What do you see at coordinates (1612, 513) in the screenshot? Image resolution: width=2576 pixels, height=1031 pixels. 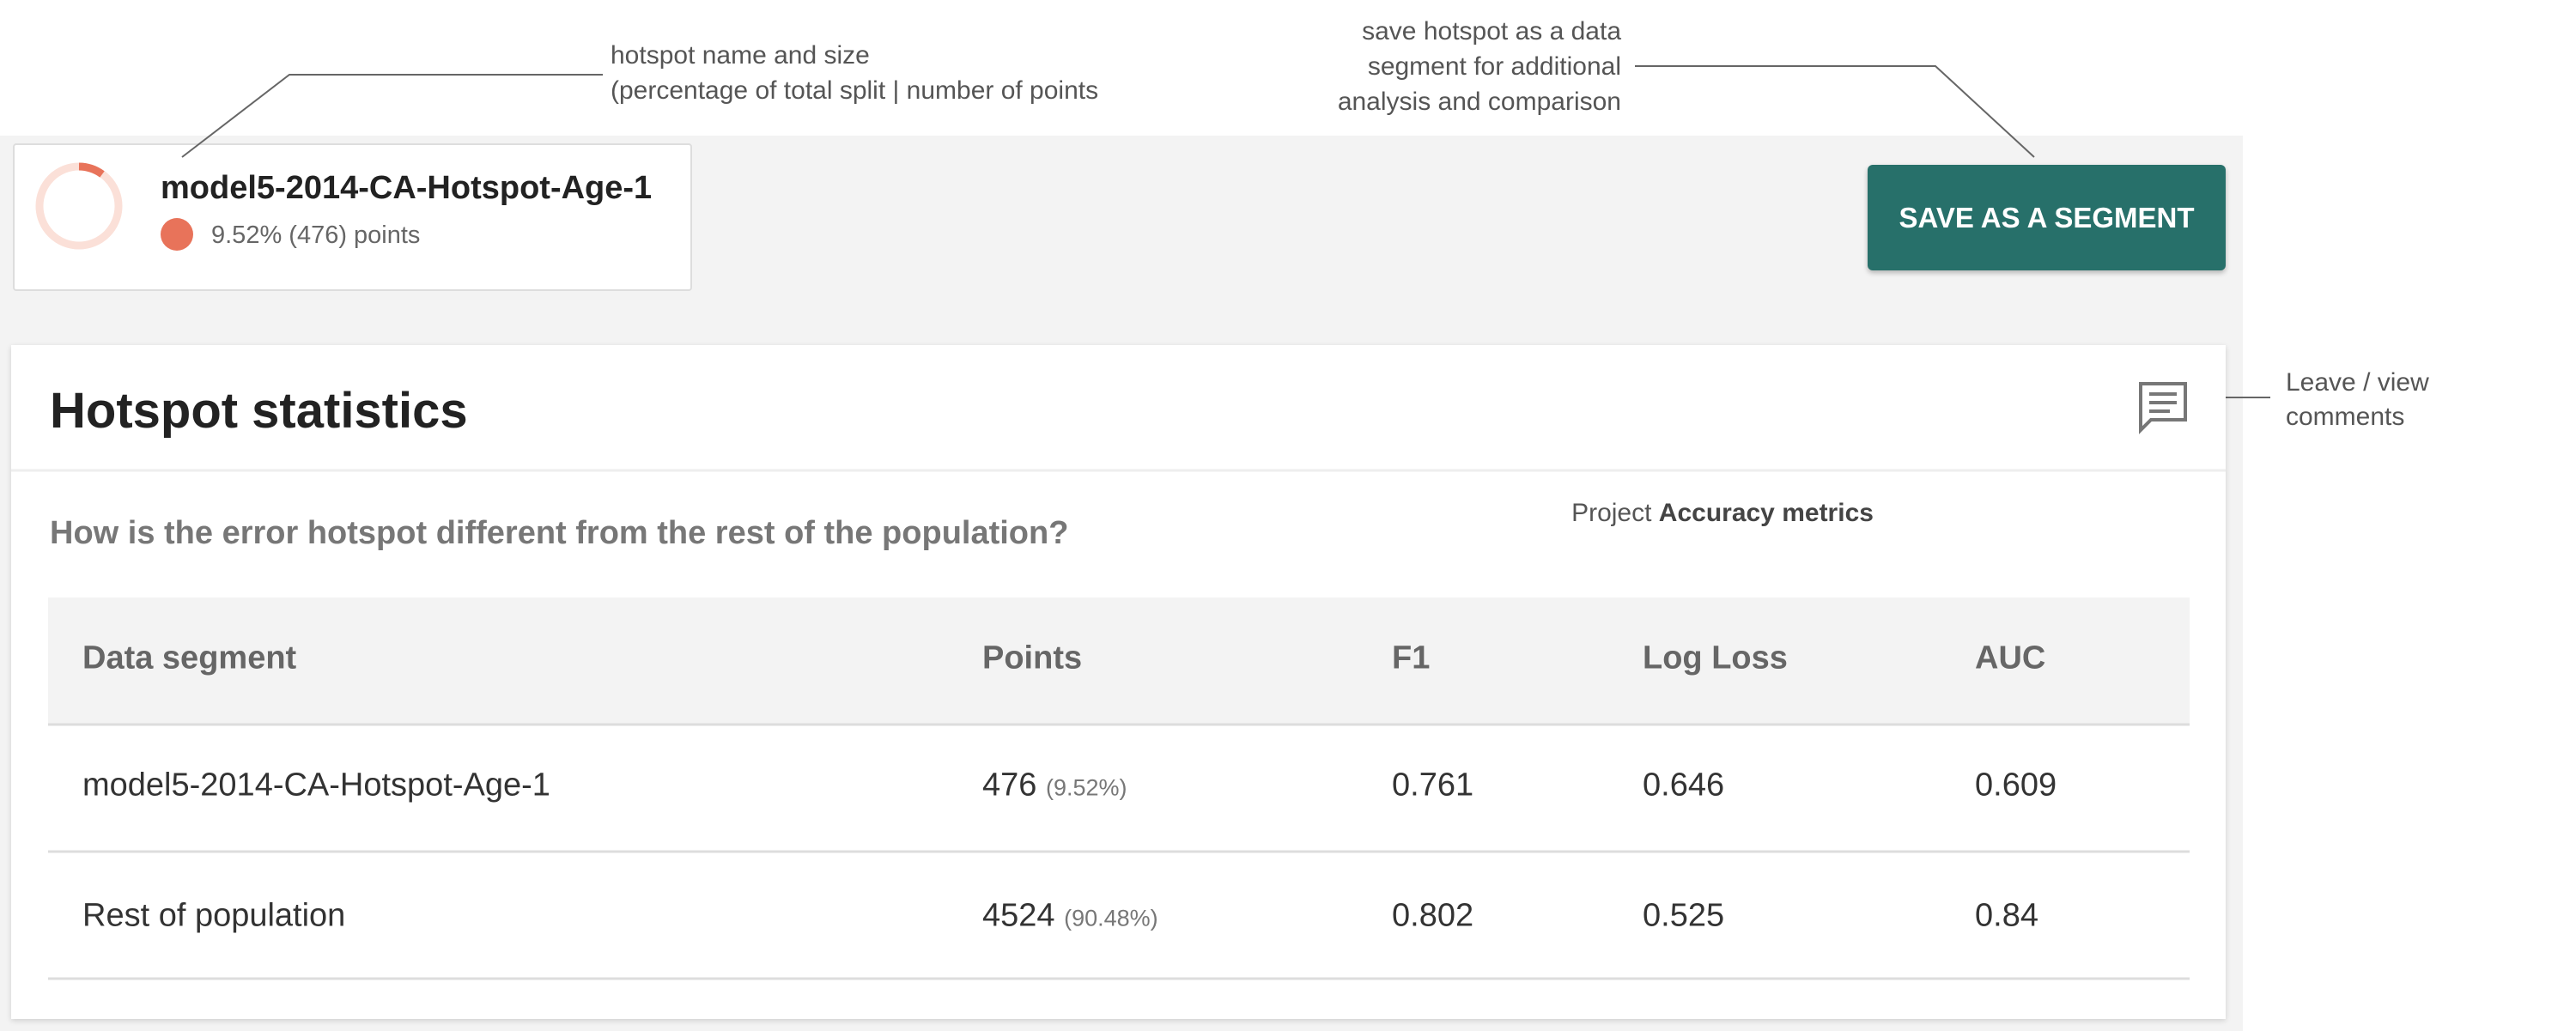 I see `annotation-text: Project` at bounding box center [1612, 513].